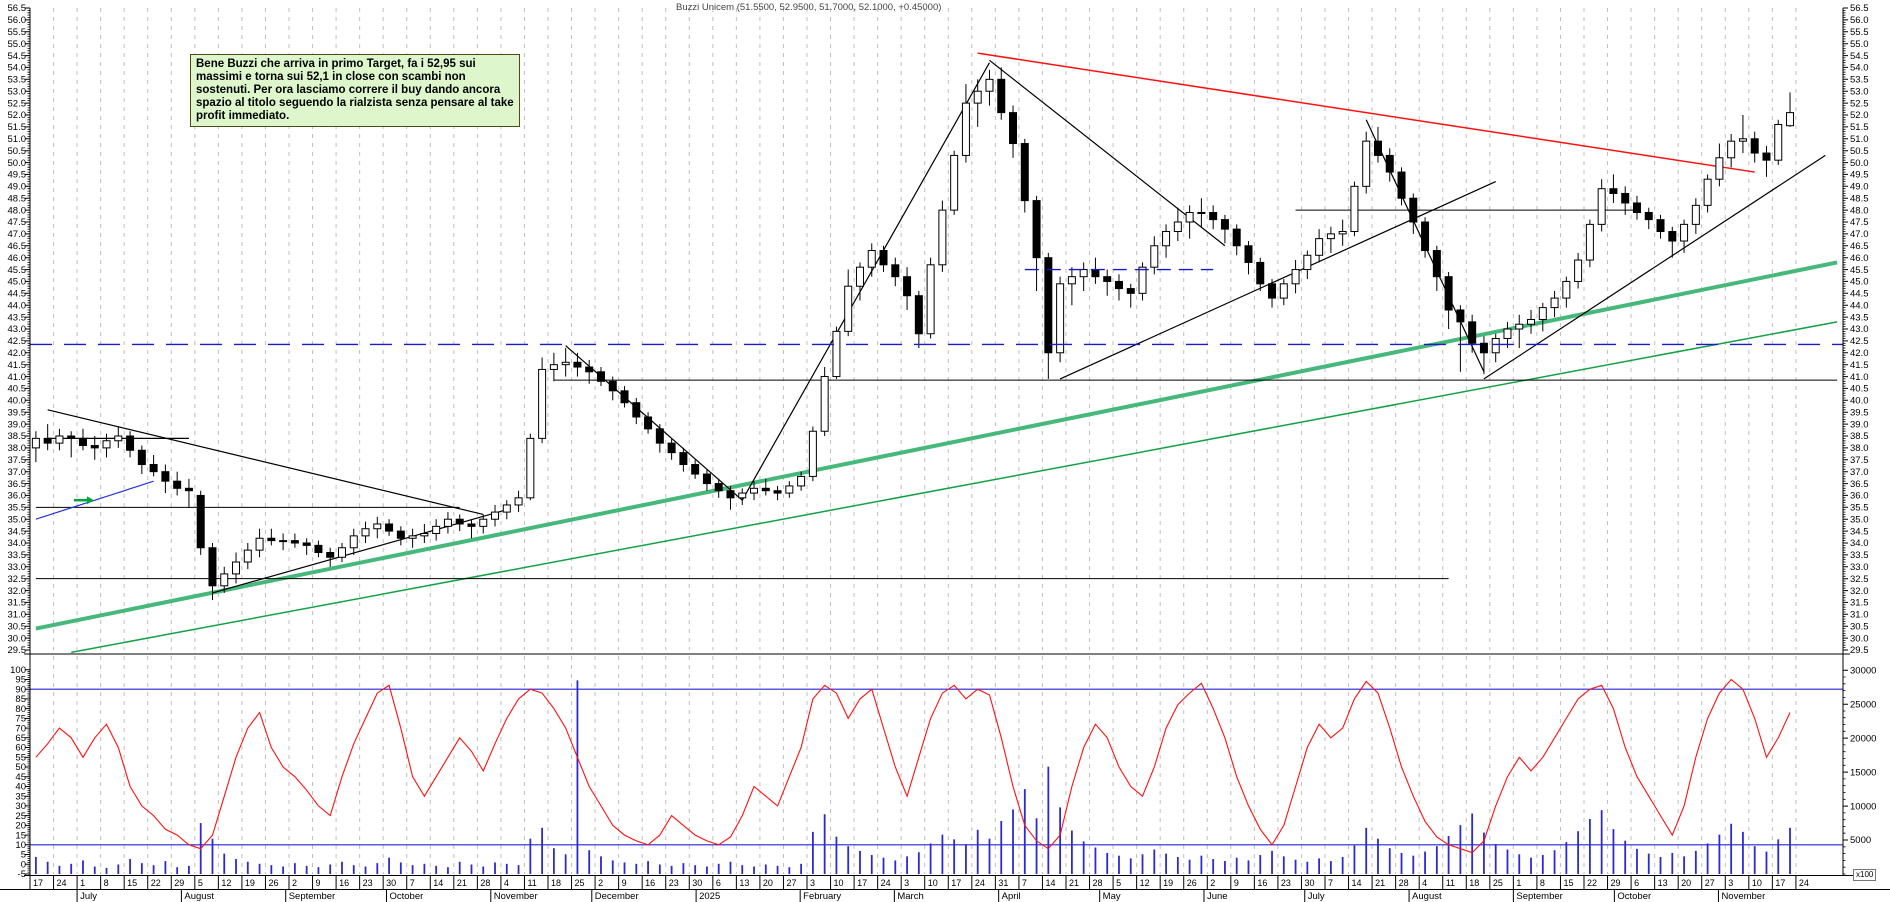 The height and width of the screenshot is (902, 1890). What do you see at coordinates (17, 412) in the screenshot?
I see `svg-text: 39.5` at bounding box center [17, 412].